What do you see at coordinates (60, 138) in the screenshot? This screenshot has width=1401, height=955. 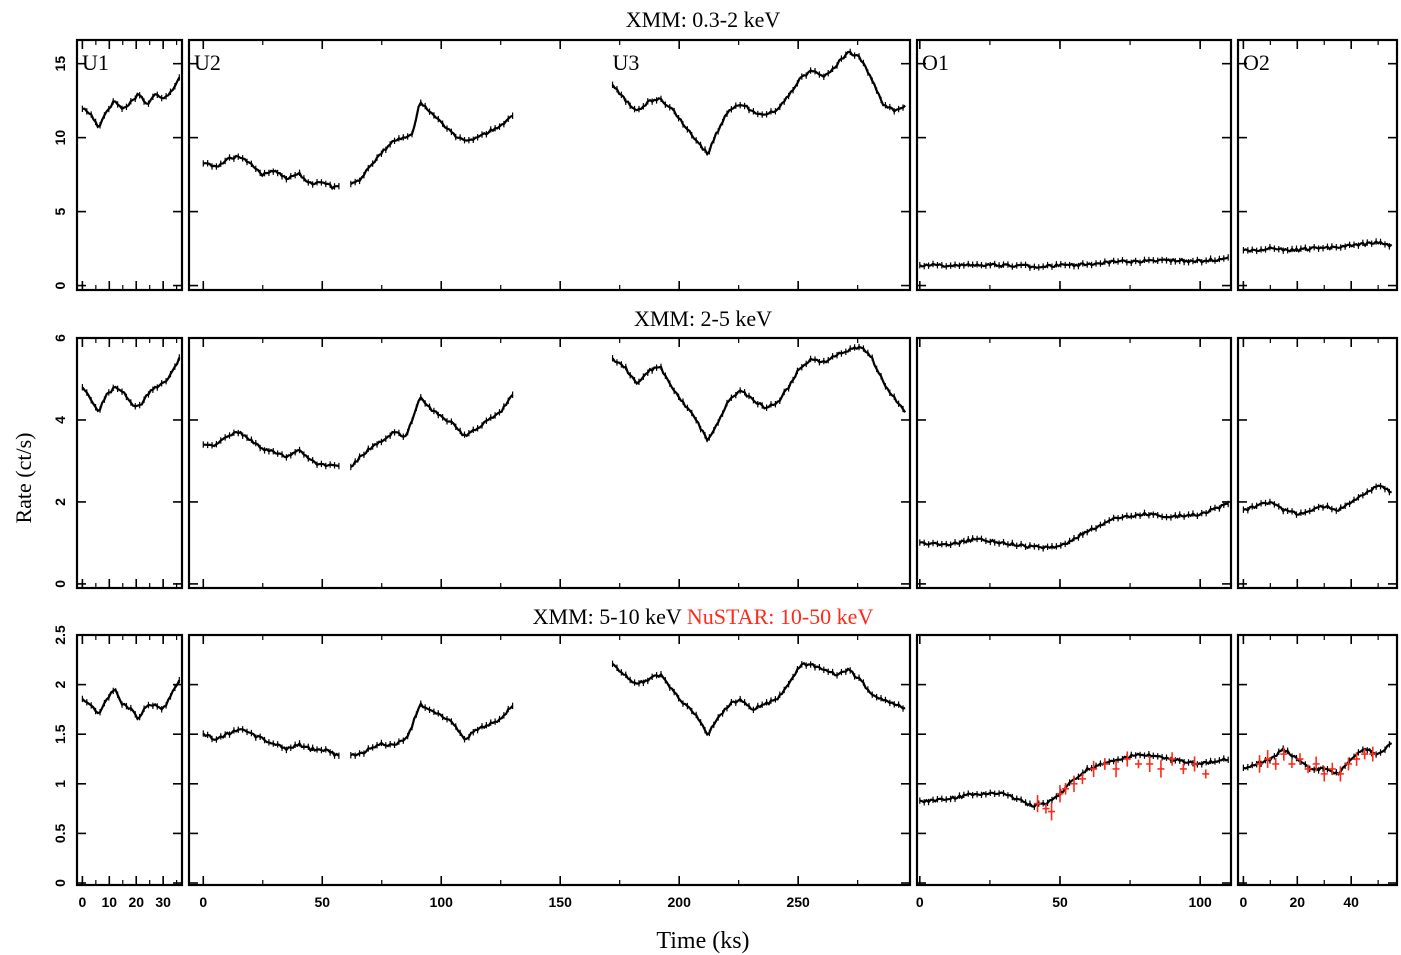 I see `y-tick-label: 10` at bounding box center [60, 138].